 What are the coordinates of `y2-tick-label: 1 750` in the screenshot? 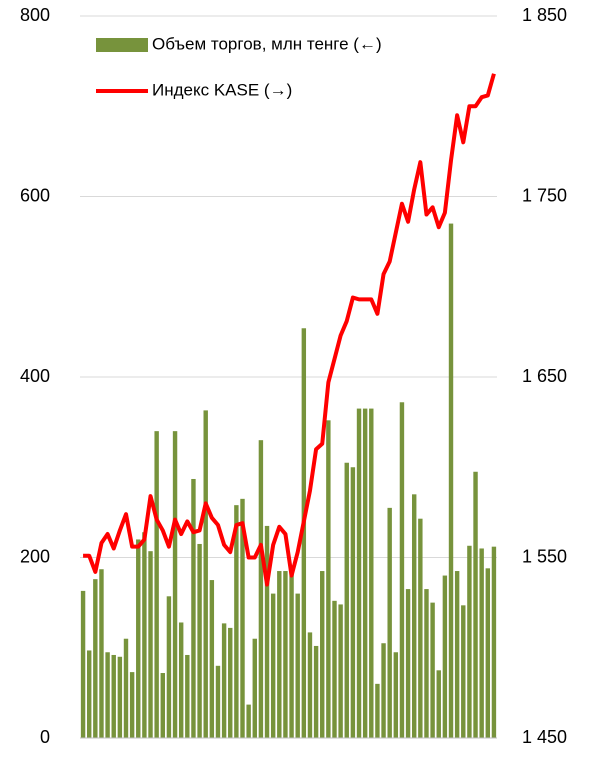 It's located at (544, 195).